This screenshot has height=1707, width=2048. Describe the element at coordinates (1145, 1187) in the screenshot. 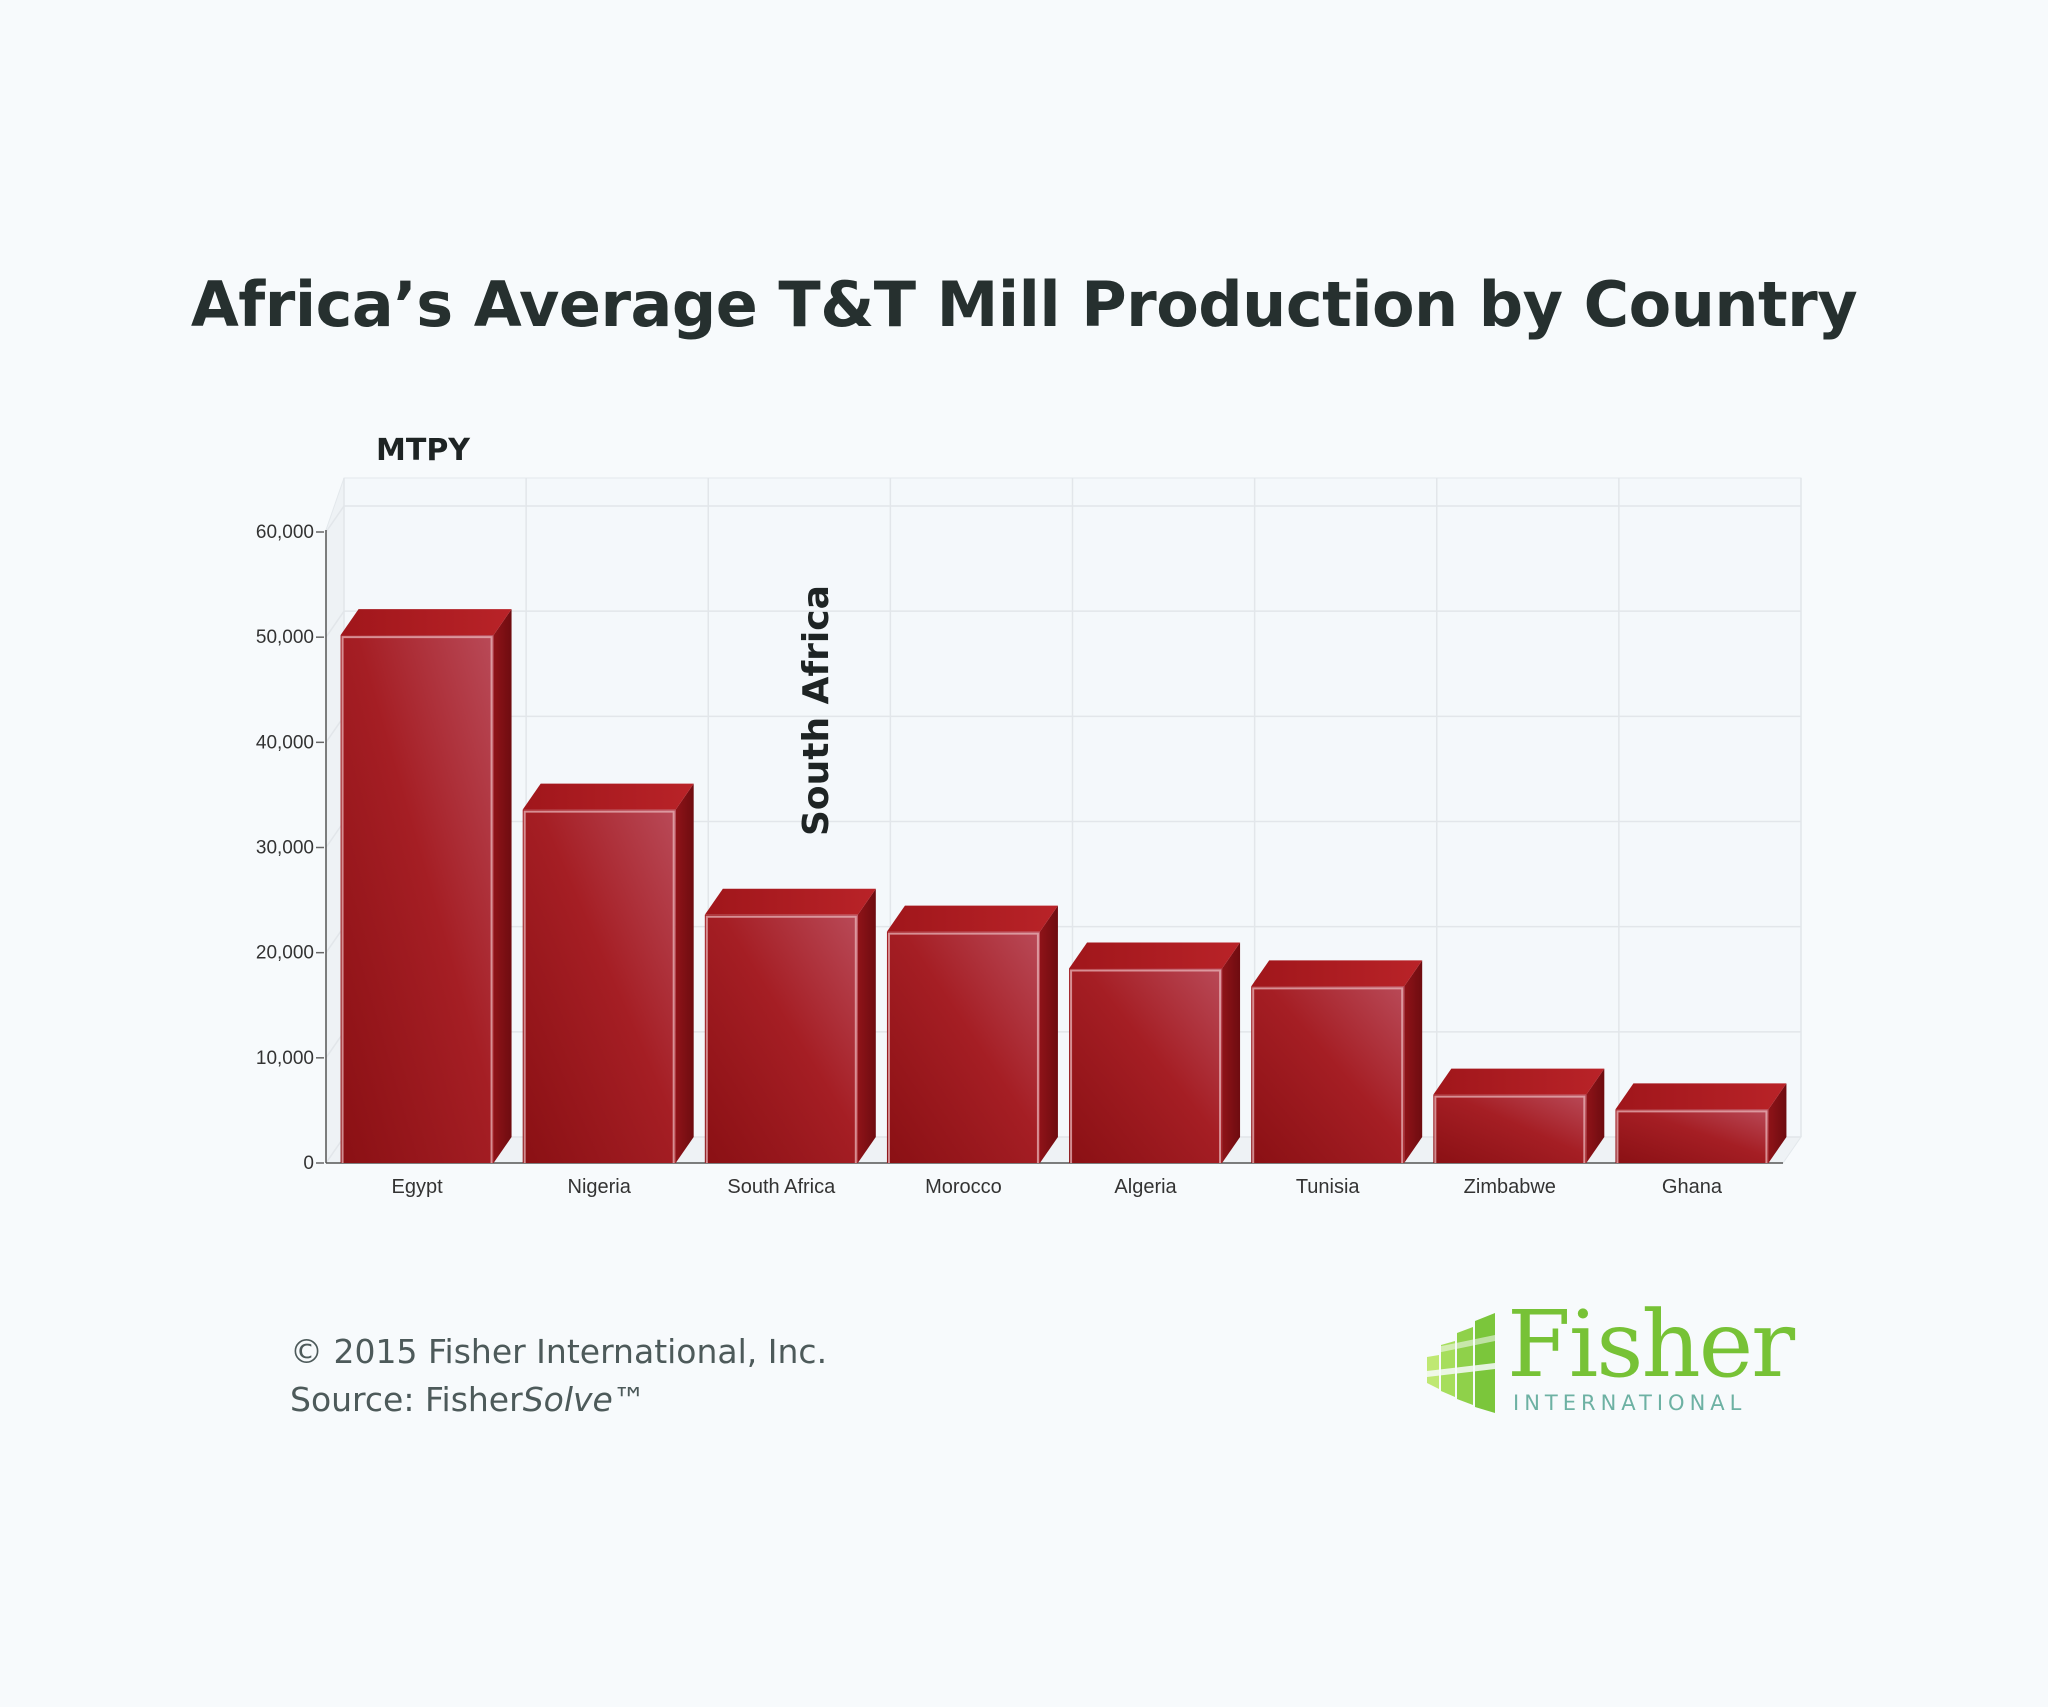

I see `x-tick-label: Algeria` at that location.